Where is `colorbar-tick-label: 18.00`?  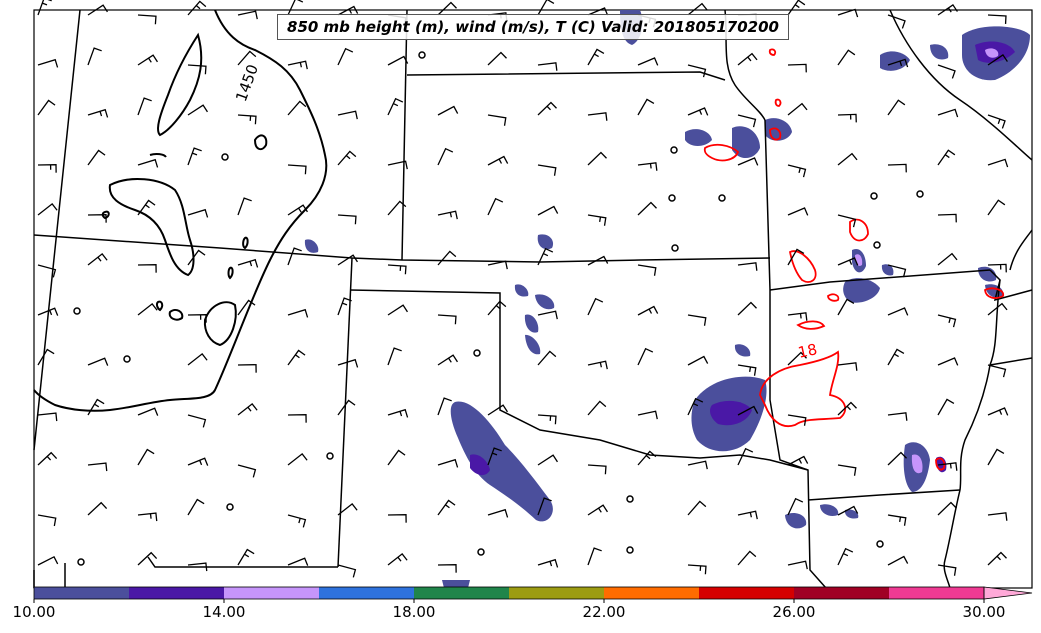
colorbar-tick-label: 18.00 is located at coordinates (414, 612).